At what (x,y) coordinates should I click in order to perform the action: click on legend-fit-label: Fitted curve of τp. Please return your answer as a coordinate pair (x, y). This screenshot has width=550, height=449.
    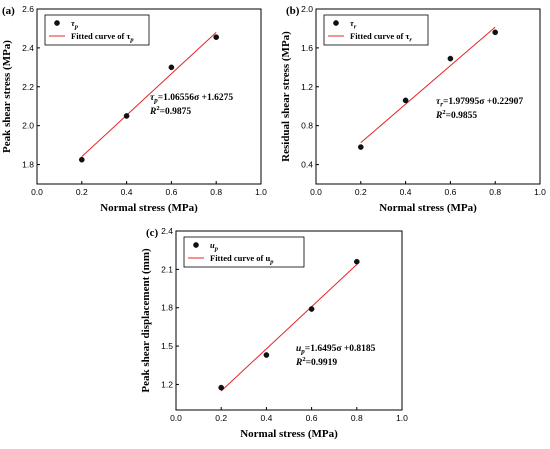
    Looking at the image, I should click on (102, 37).